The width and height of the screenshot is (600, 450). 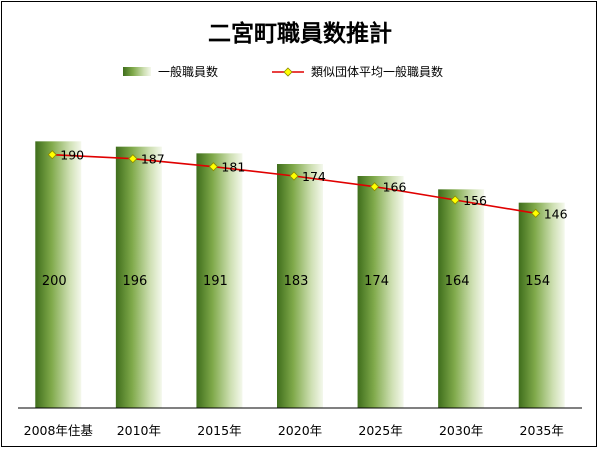 What do you see at coordinates (461, 430) in the screenshot?
I see `x-tick-label: 2030年` at bounding box center [461, 430].